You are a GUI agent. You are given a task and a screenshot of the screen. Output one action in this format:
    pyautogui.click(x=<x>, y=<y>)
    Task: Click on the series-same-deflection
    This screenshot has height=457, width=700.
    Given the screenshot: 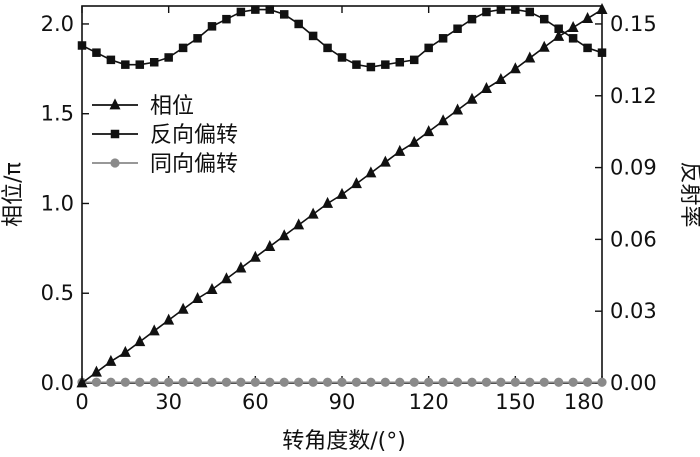 What is the action you would take?
    pyautogui.click(x=342, y=382)
    